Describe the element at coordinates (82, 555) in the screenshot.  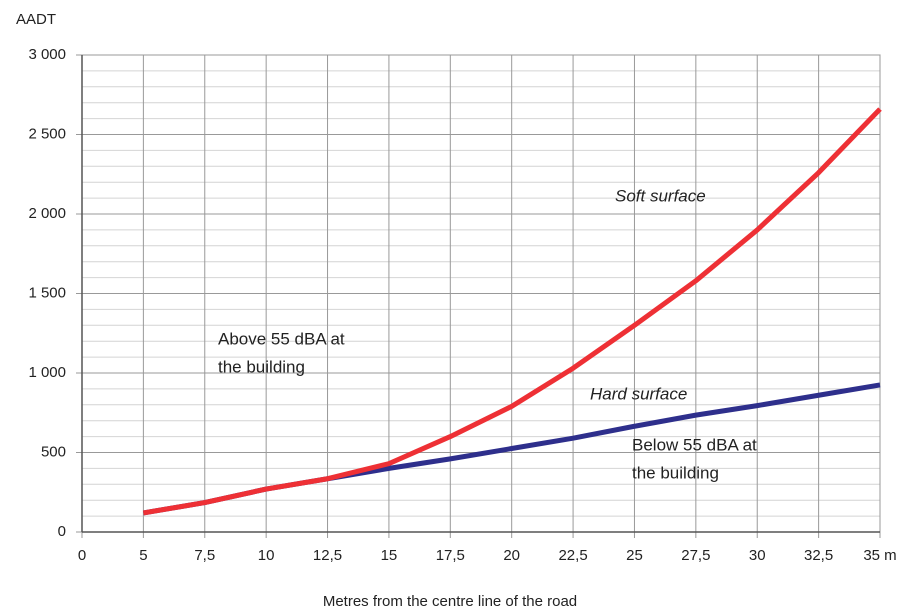
I see `x-tick-label: 0` at that location.